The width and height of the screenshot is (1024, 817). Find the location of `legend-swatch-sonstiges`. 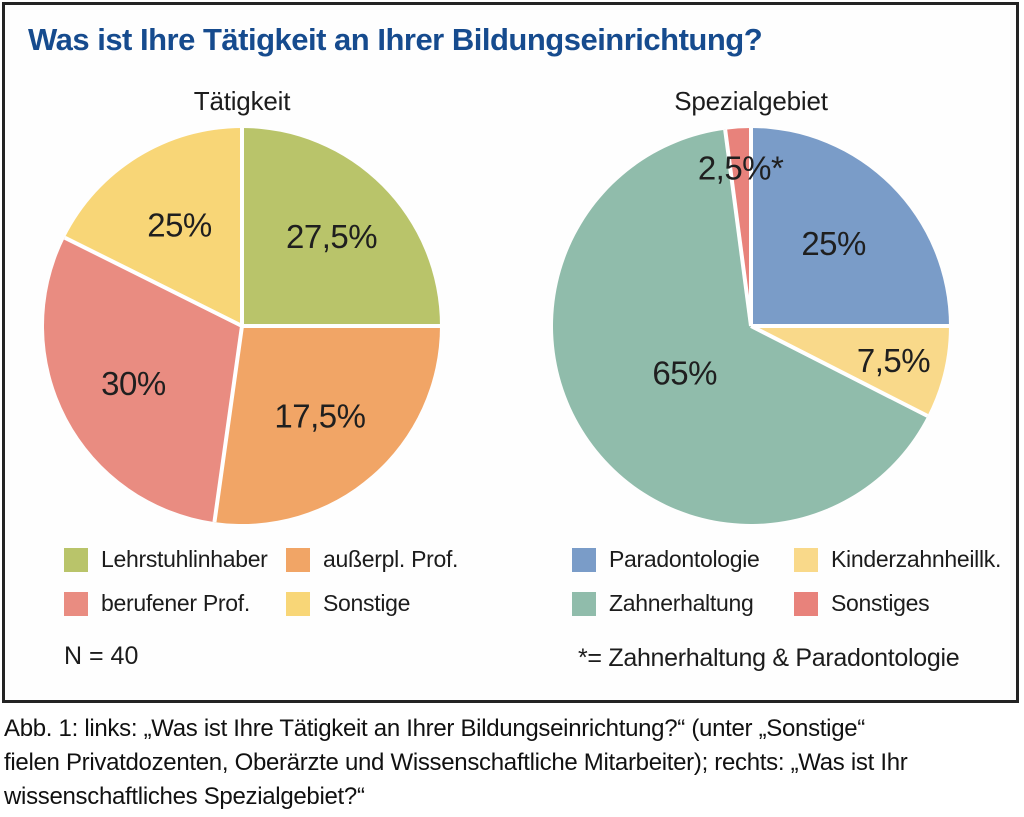

legend-swatch-sonstiges is located at coordinates (806, 603).